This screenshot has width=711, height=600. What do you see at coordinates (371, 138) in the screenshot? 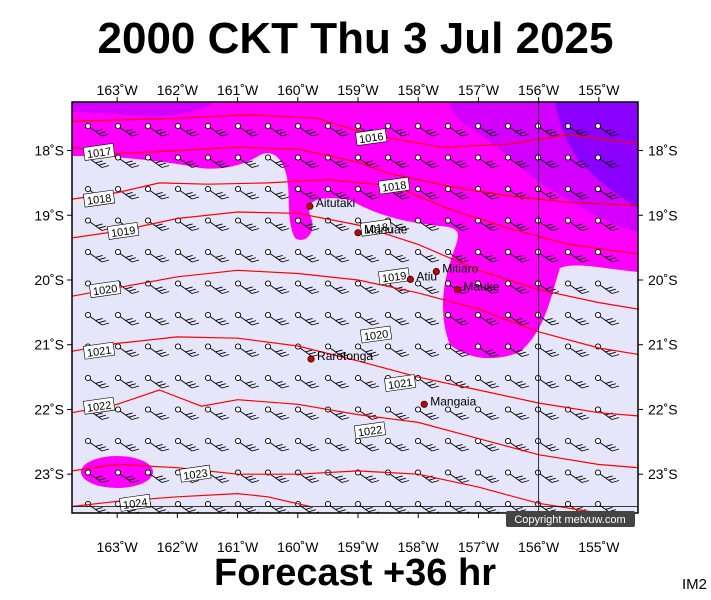
I see `isobar-value: 1016` at bounding box center [371, 138].